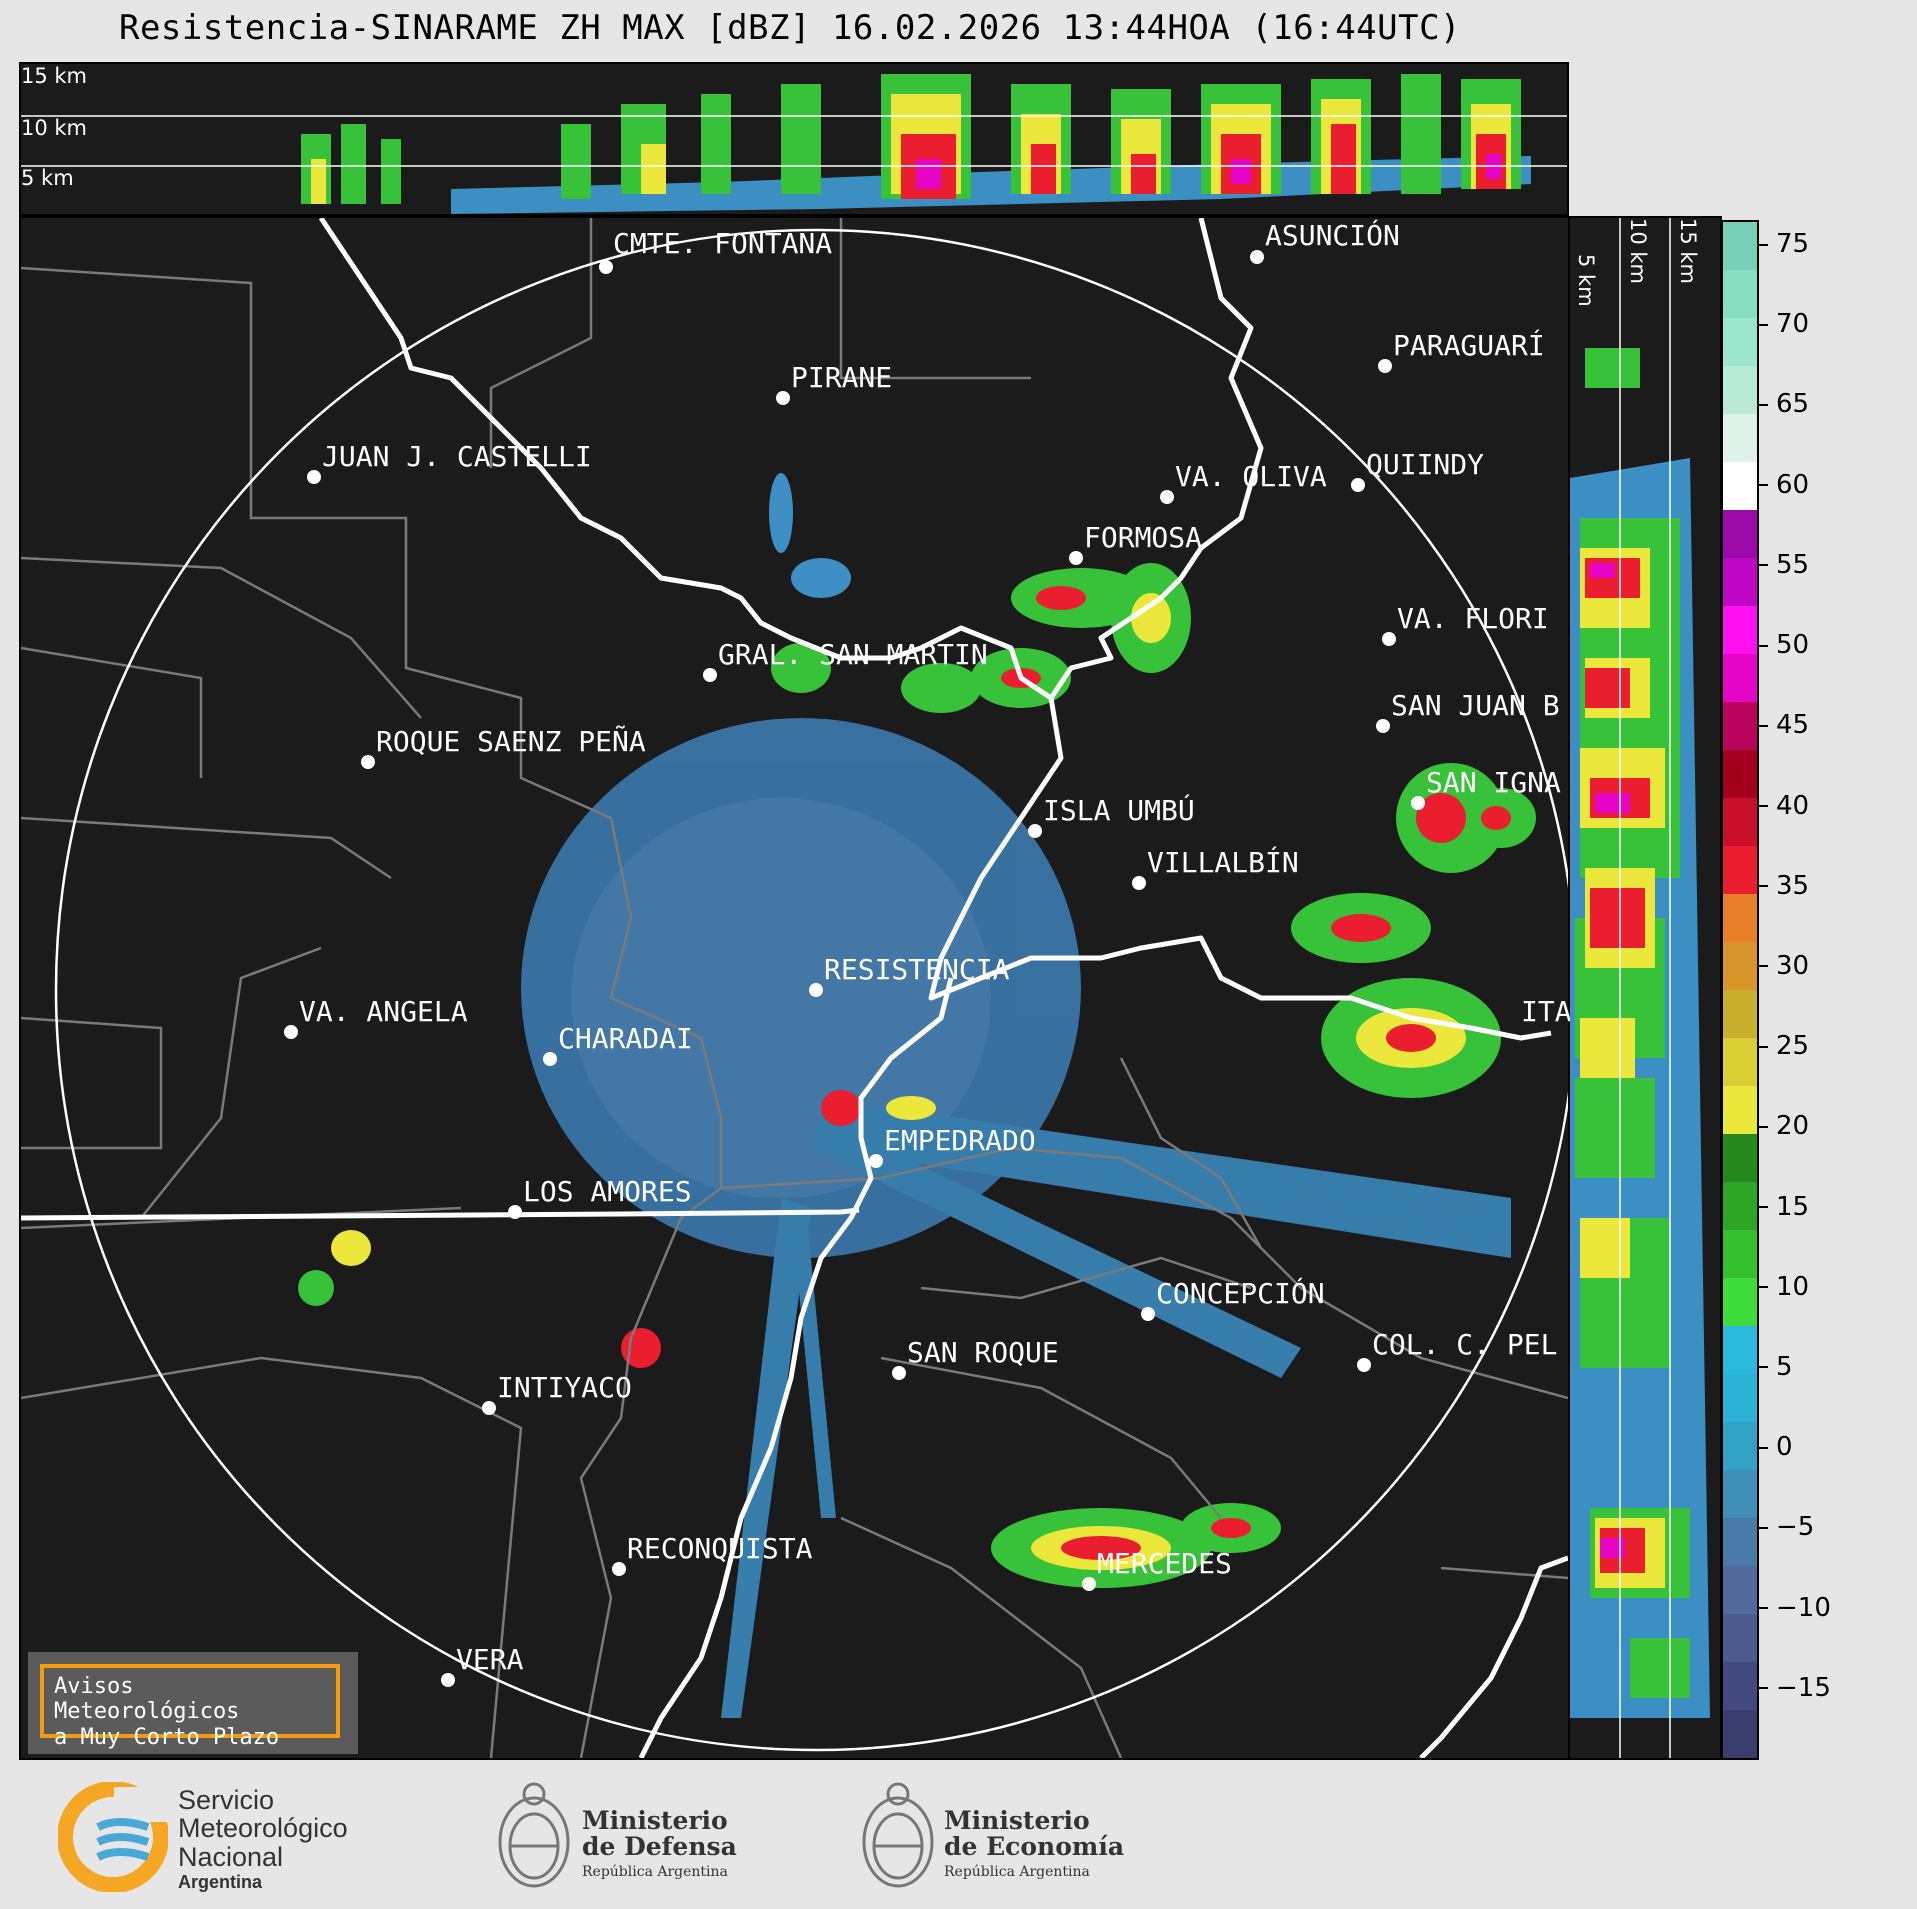  I want to click on smn-logo, so click(115, 1838).